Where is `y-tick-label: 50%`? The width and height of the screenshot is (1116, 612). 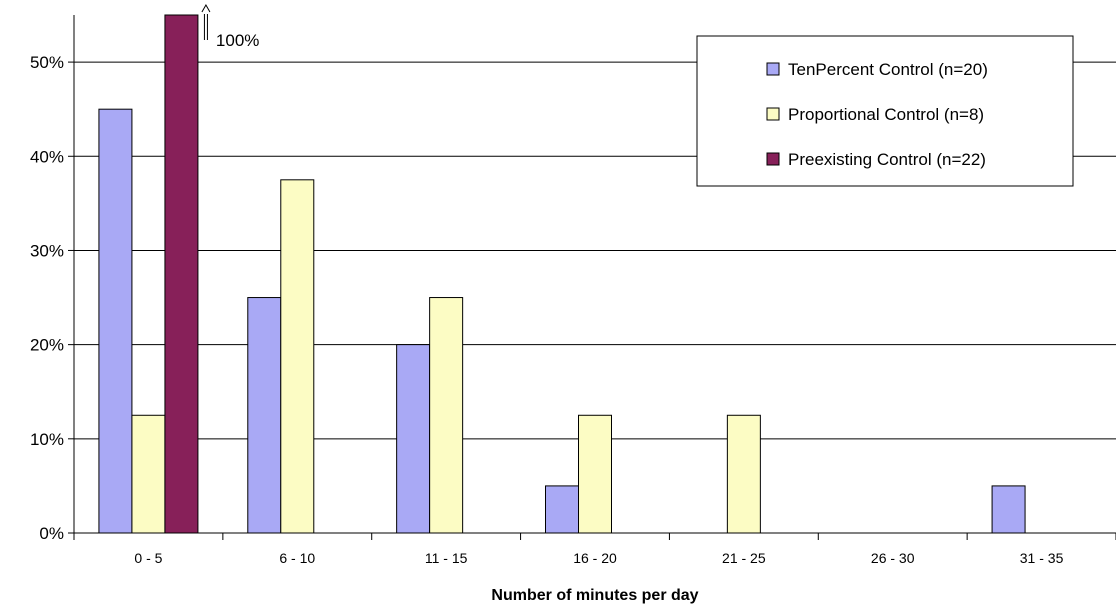 y-tick-label: 50% is located at coordinates (47, 62).